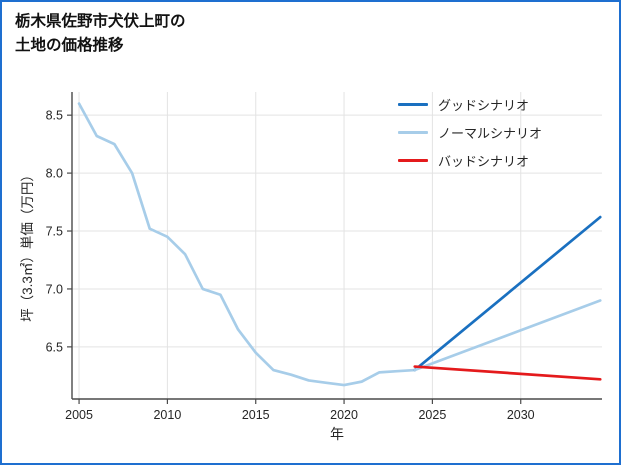  What do you see at coordinates (54, 289) in the screenshot?
I see `svg-text: 7.0` at bounding box center [54, 289].